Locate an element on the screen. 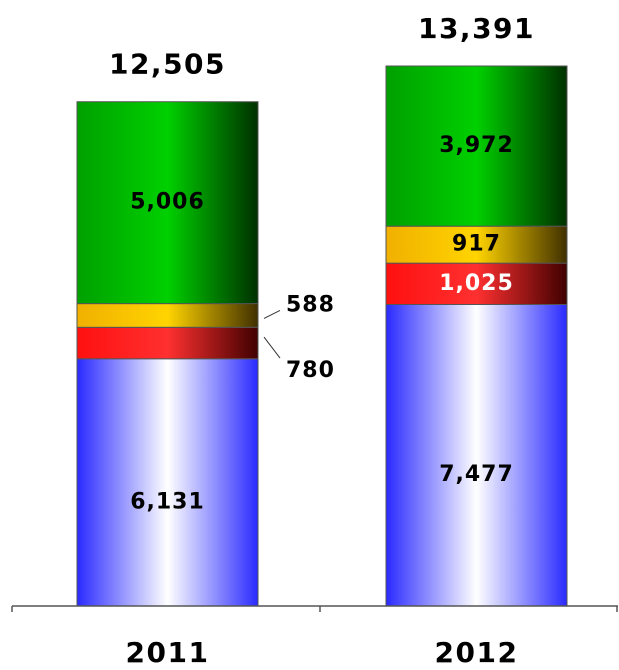  data-label: 5,006 is located at coordinates (167, 202).